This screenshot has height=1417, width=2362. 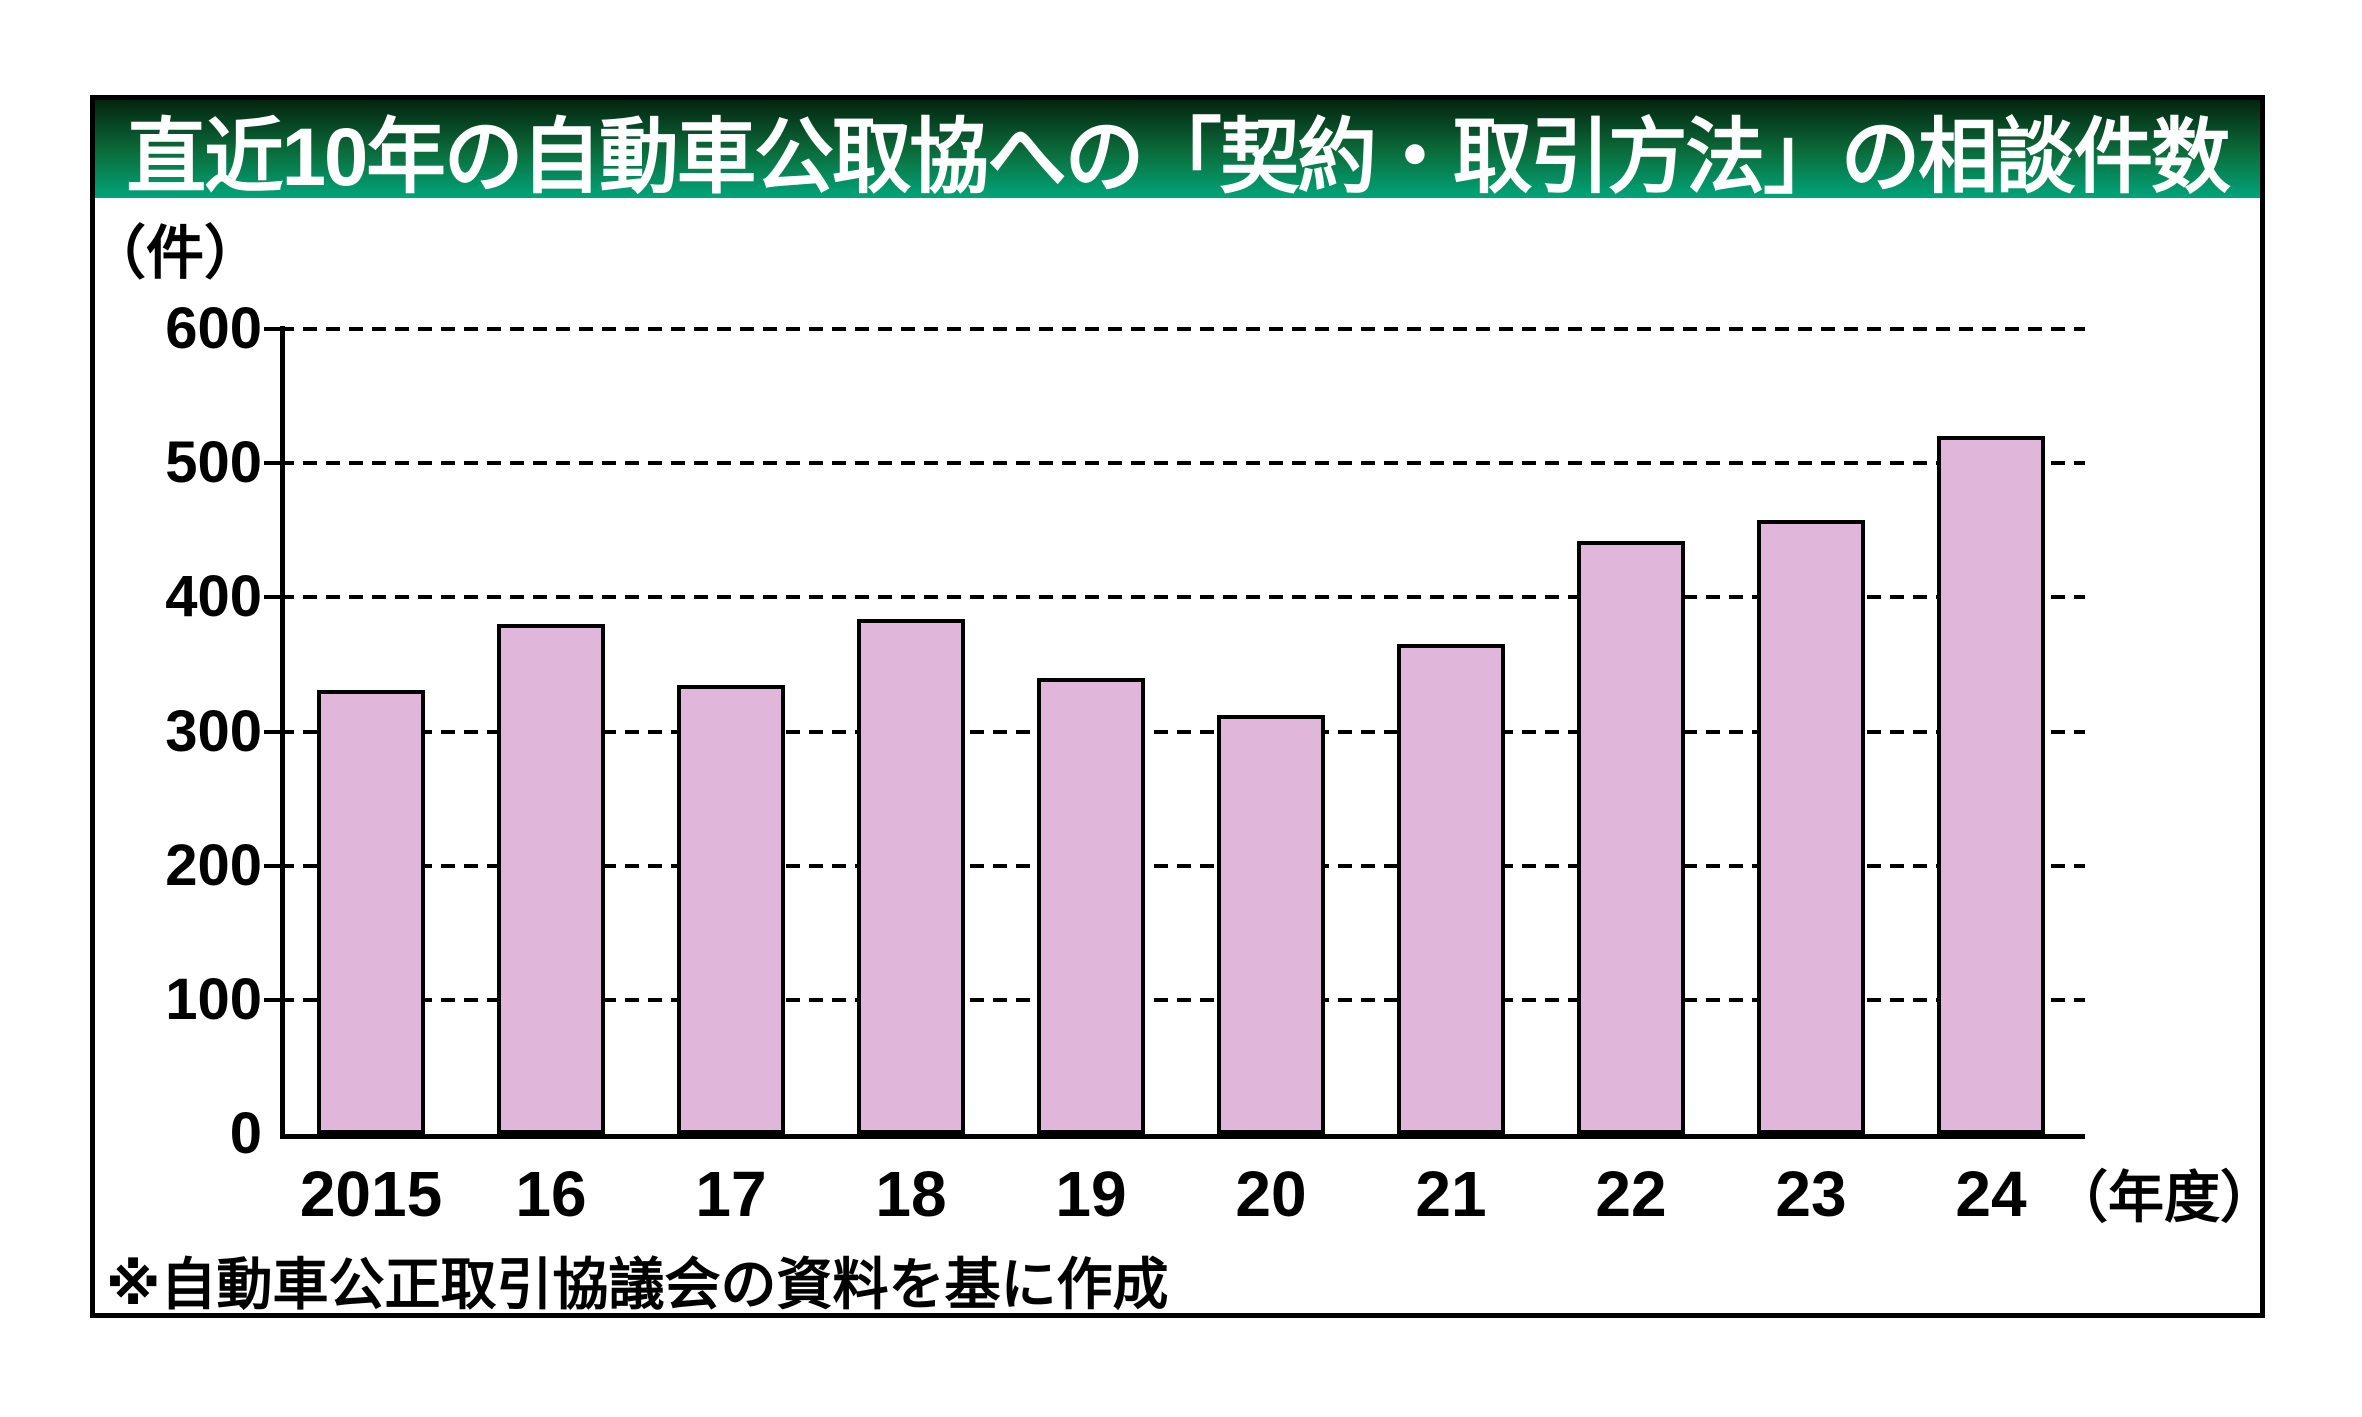 I want to click on x-tick-label-16: 16, so click(x=551, y=1194).